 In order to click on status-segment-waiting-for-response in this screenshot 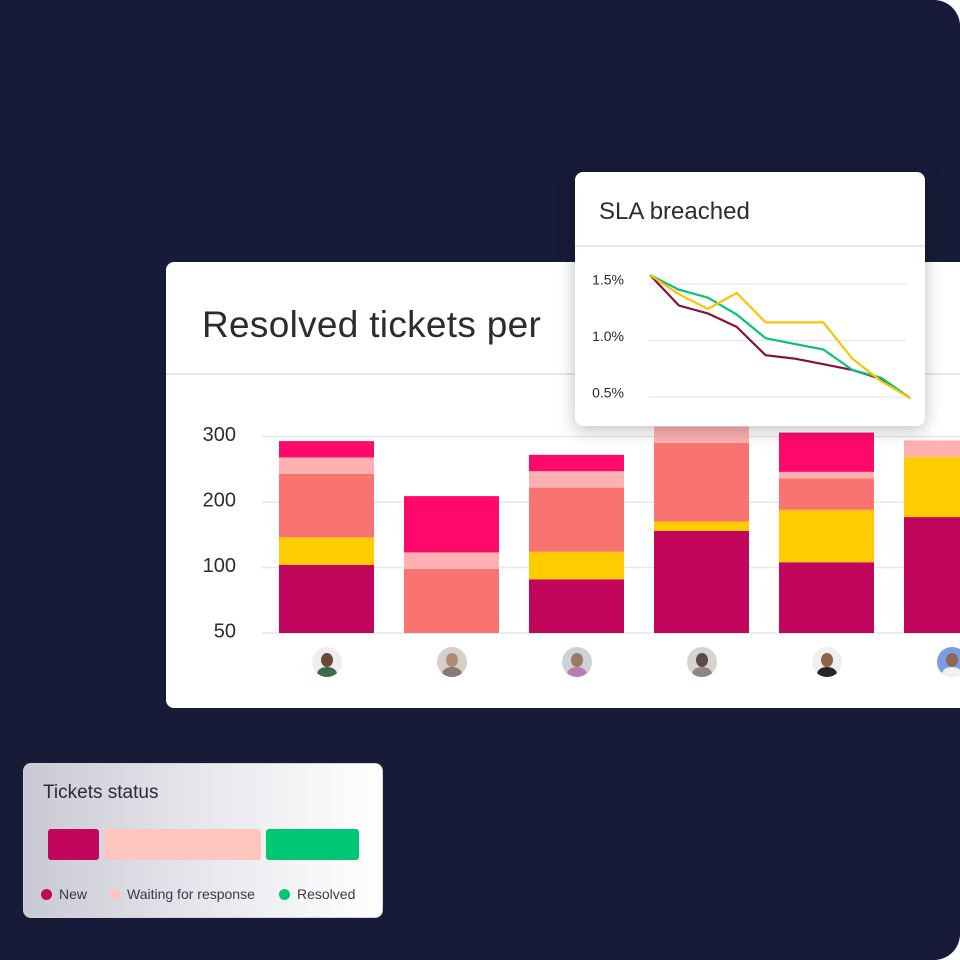, I will do `click(182, 844)`.